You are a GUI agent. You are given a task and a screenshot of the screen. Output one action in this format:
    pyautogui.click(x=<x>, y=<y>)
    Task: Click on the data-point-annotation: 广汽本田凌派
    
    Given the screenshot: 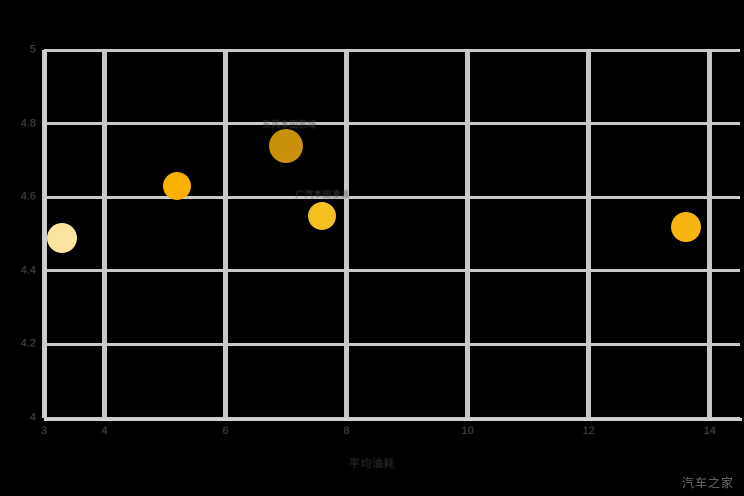 What is the action you would take?
    pyautogui.click(x=322, y=194)
    